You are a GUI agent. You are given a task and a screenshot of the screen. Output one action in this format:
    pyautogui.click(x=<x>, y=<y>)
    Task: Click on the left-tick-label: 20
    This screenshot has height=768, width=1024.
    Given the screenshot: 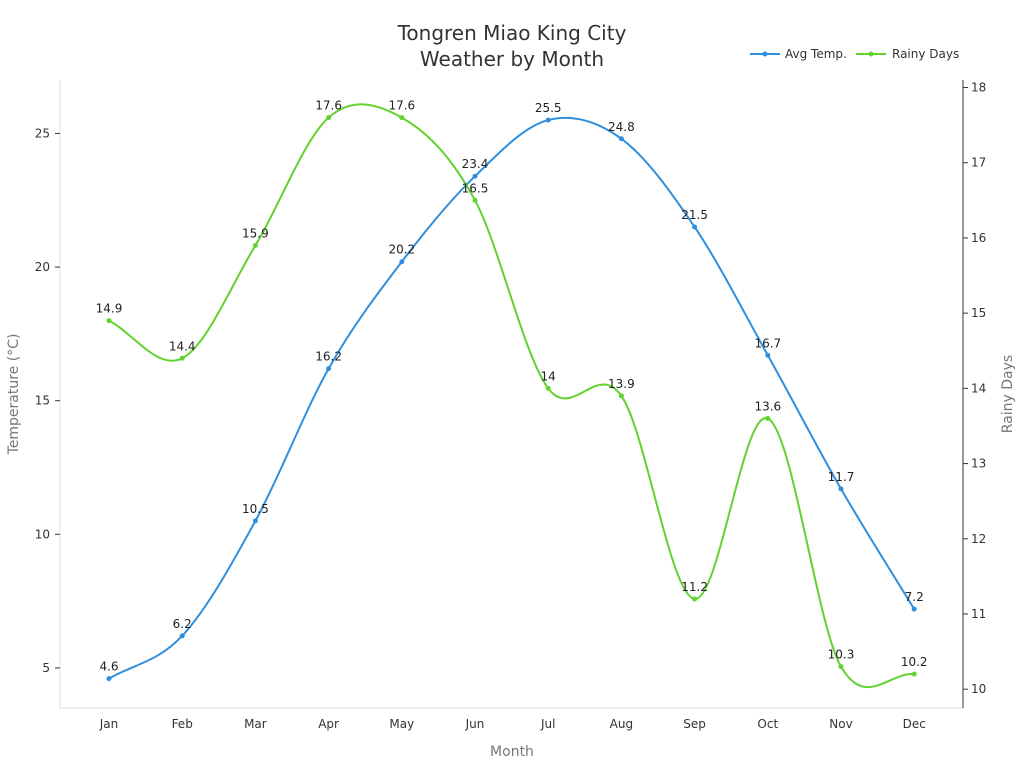 What is the action you would take?
    pyautogui.click(x=42, y=267)
    